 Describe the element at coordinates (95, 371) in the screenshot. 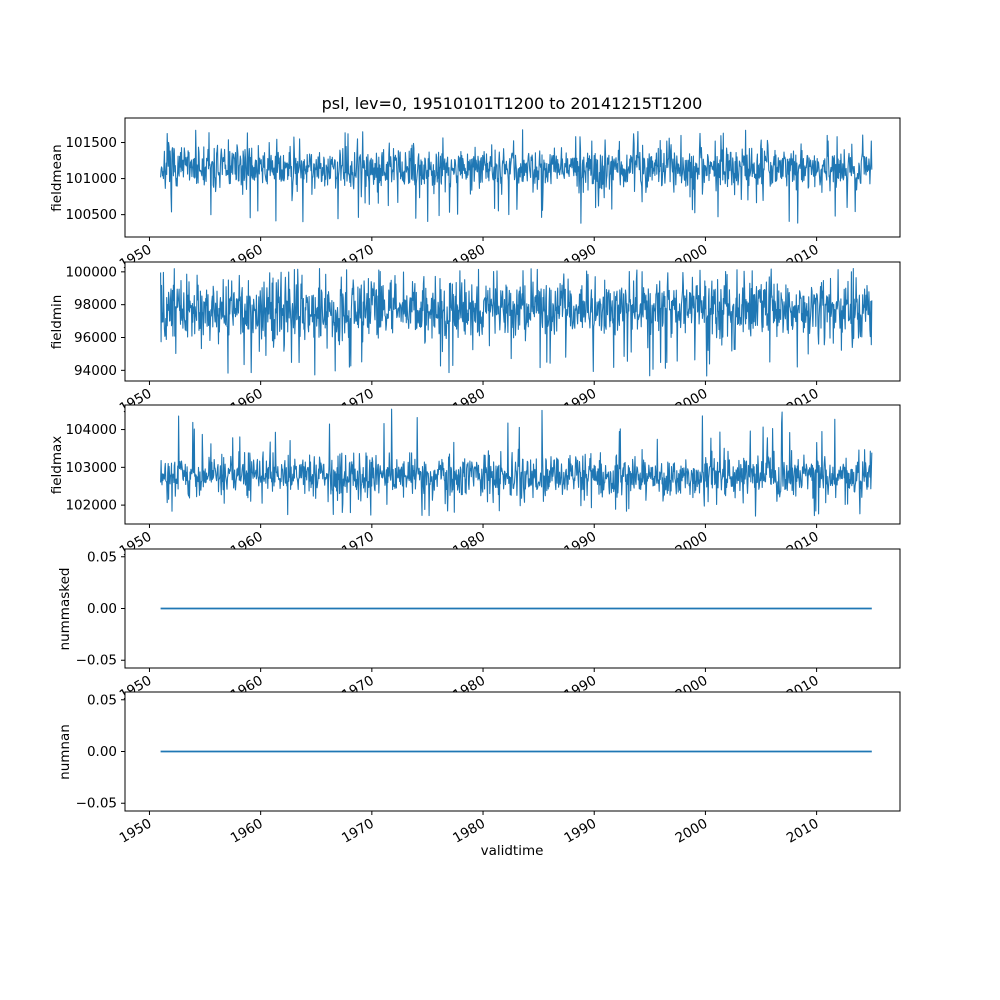

I see `y-tick-label: 94000` at that location.